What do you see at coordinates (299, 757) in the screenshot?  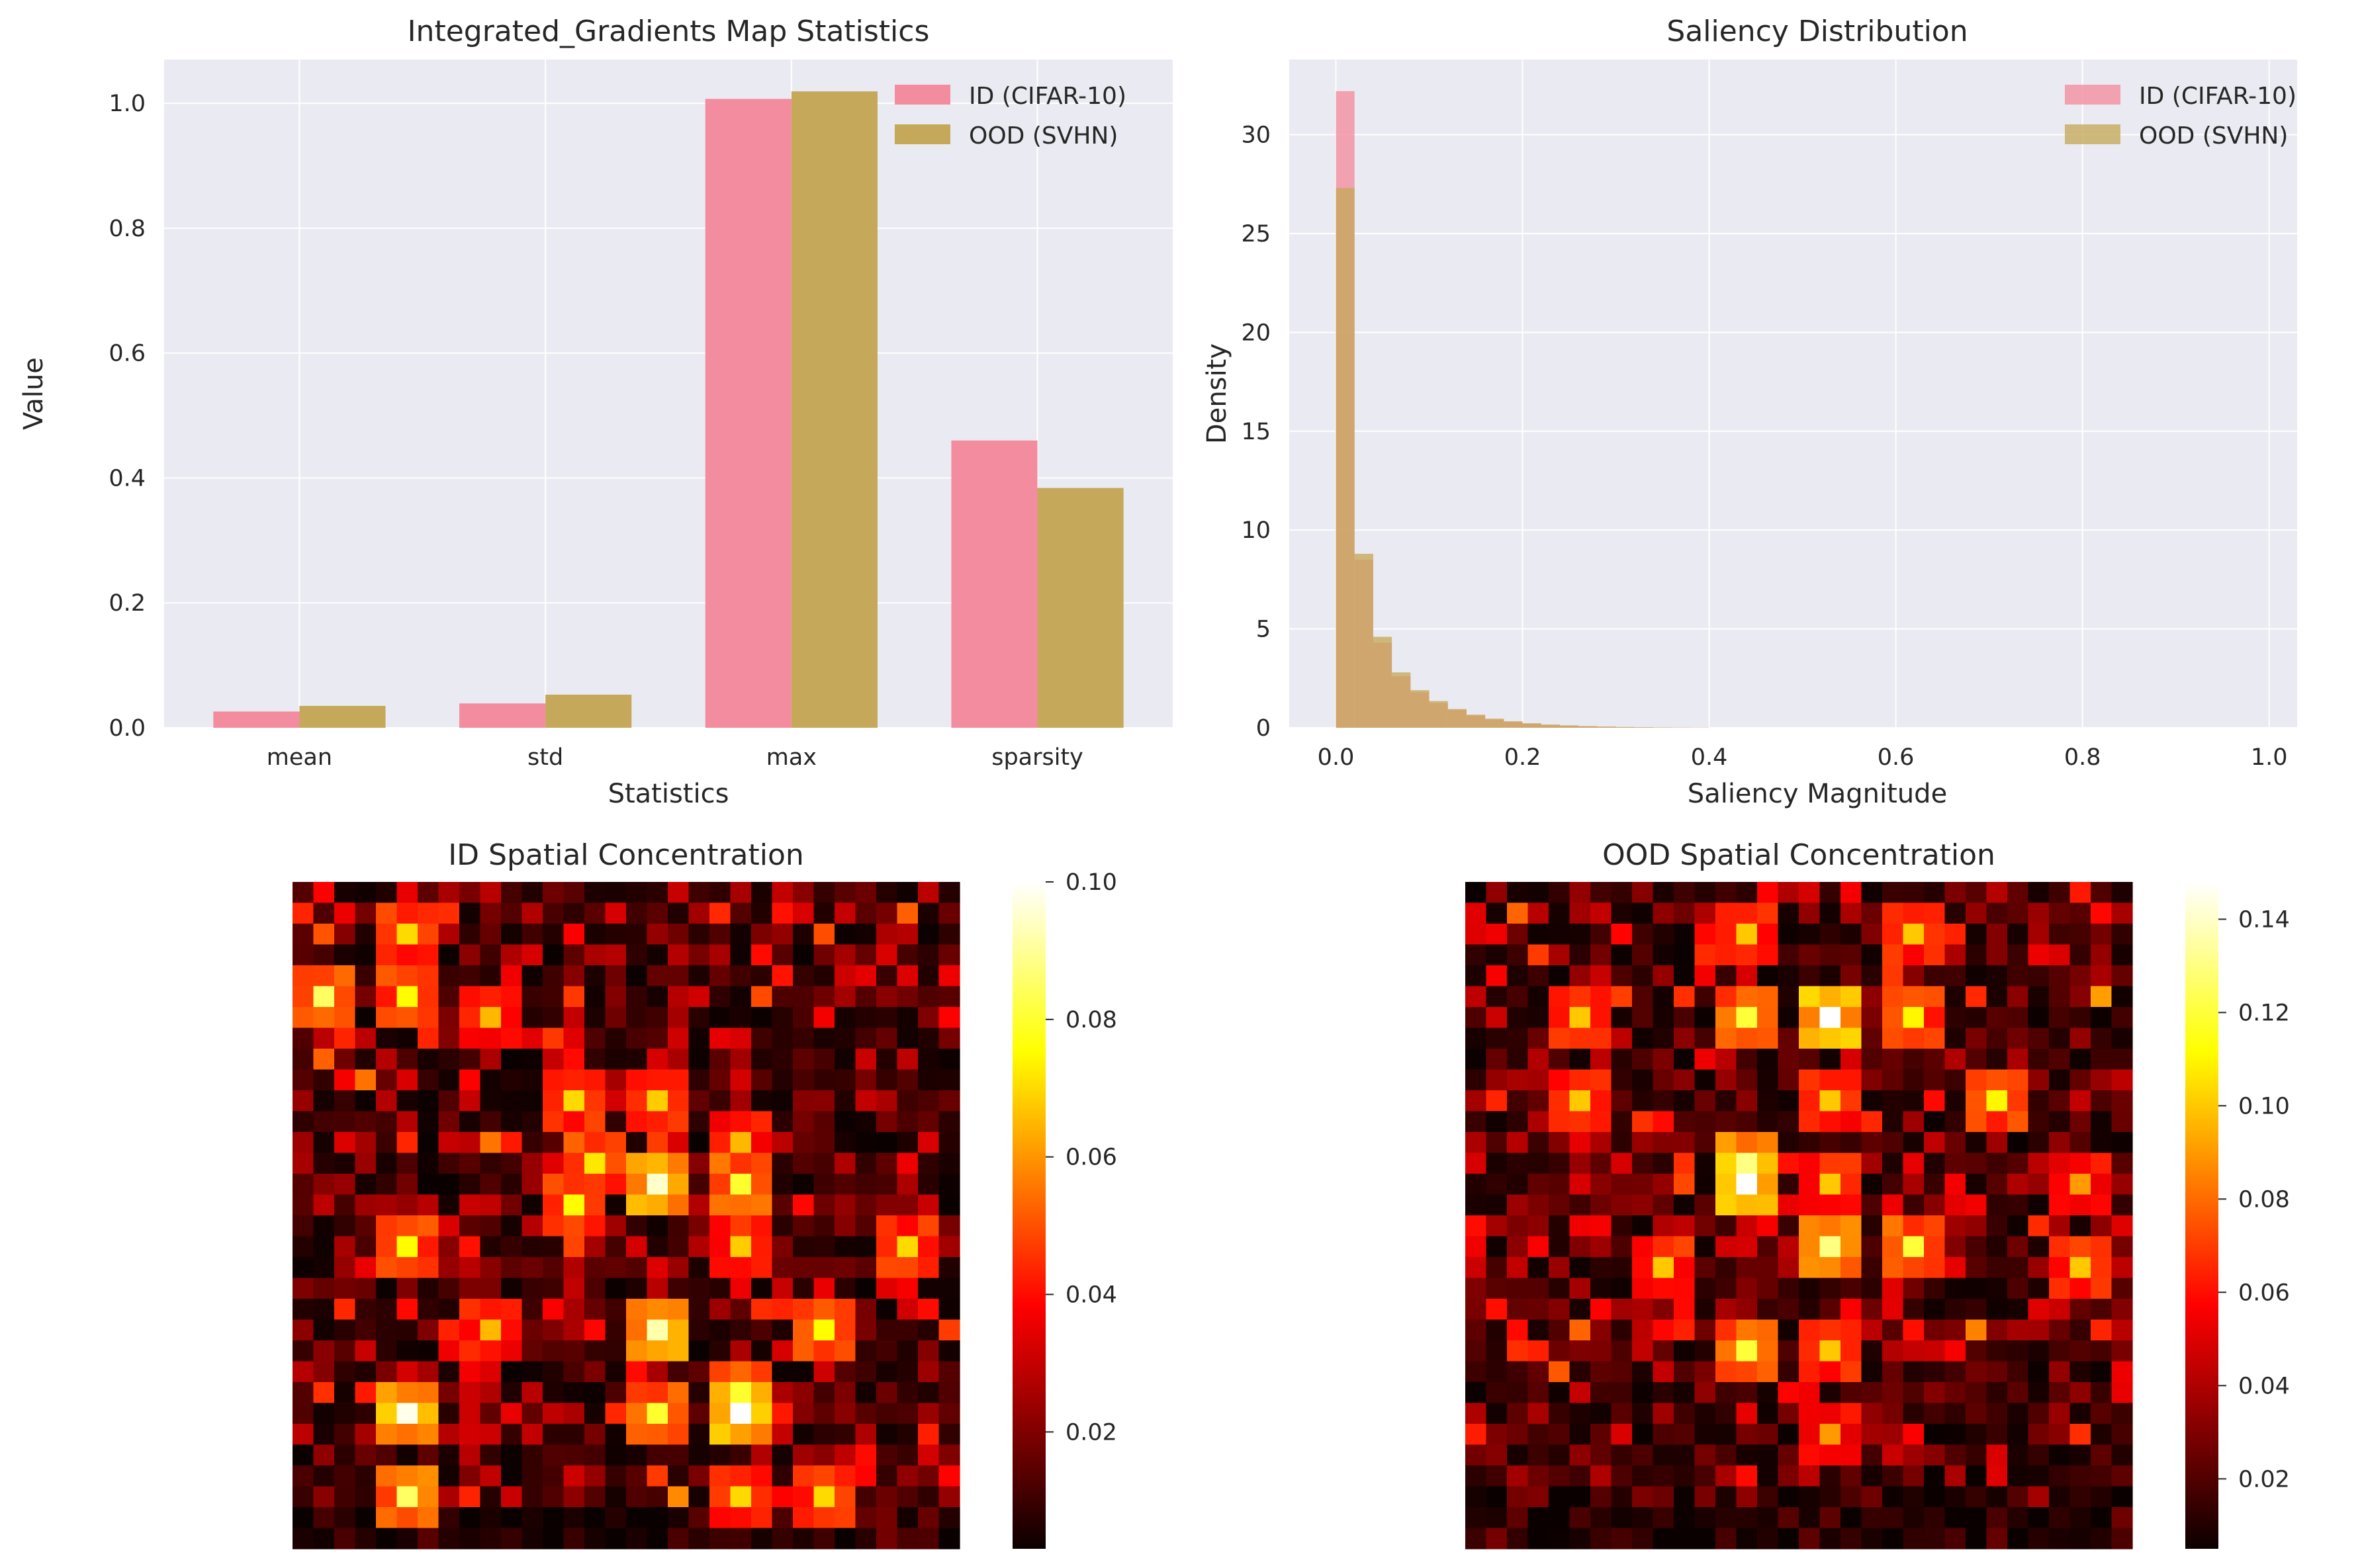 I see `bar-chart-x-tick-label: mean` at bounding box center [299, 757].